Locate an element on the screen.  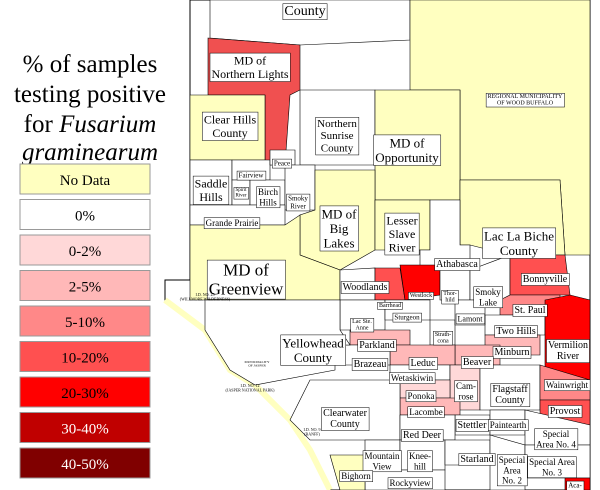
legend-label: 0-2% is located at coordinates (85, 252).